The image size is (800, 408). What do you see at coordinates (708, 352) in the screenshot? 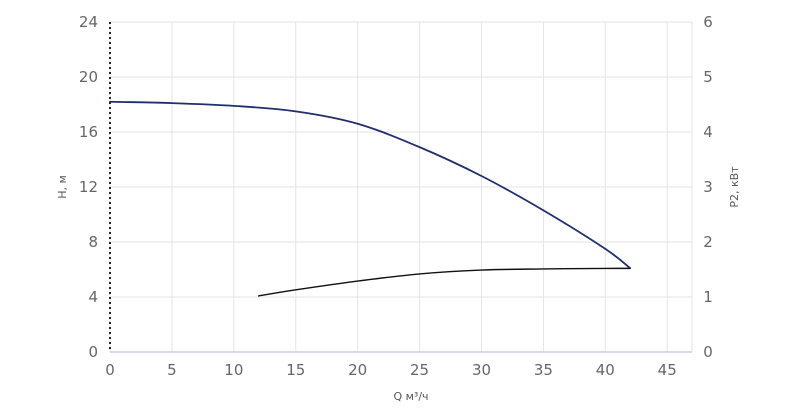
I see `y-right-tick-label: 0` at bounding box center [708, 352].